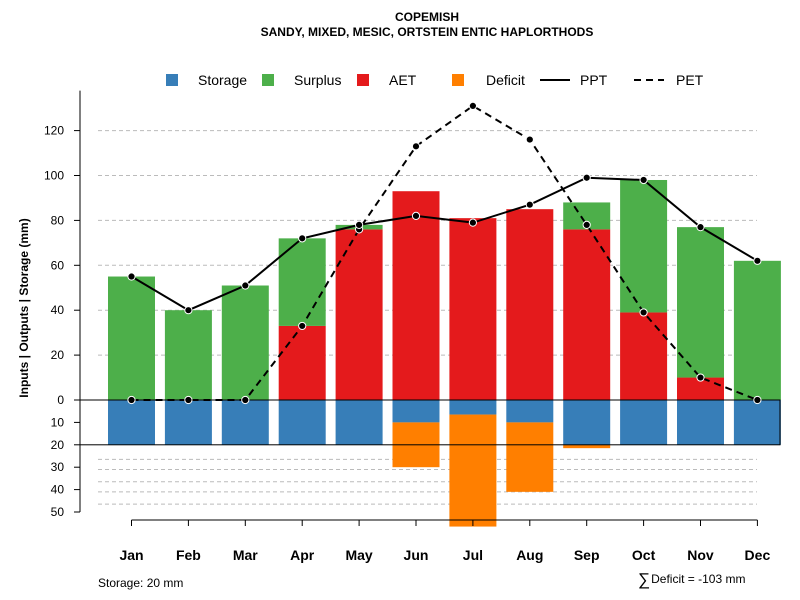  What do you see at coordinates (358, 555) in the screenshot?
I see `x-tick-label: May` at bounding box center [358, 555].